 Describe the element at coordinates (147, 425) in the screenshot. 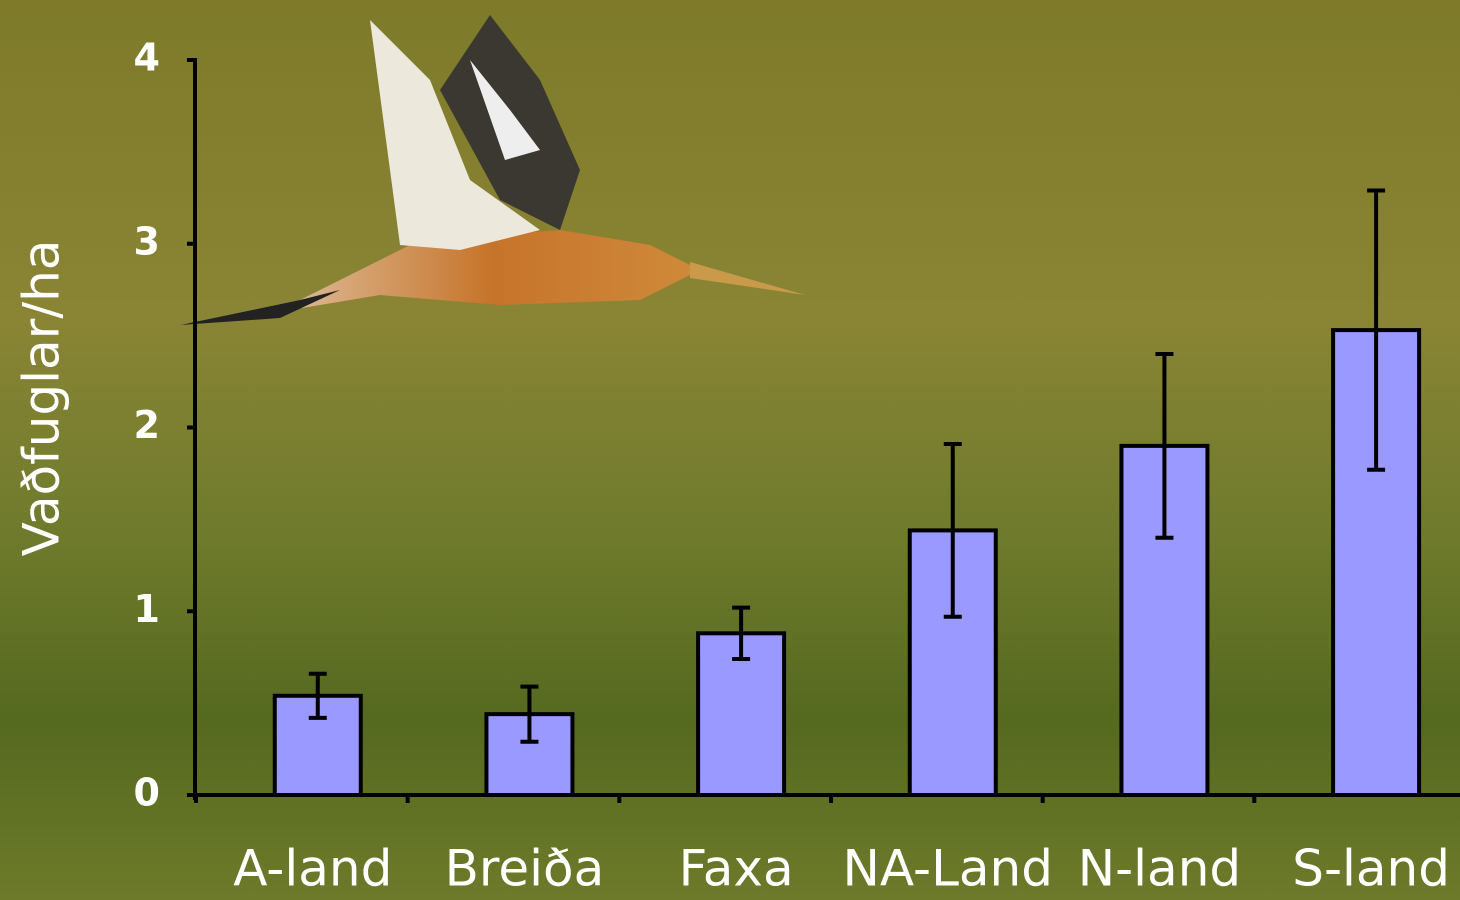

I see `y-tick-label: 2` at that location.